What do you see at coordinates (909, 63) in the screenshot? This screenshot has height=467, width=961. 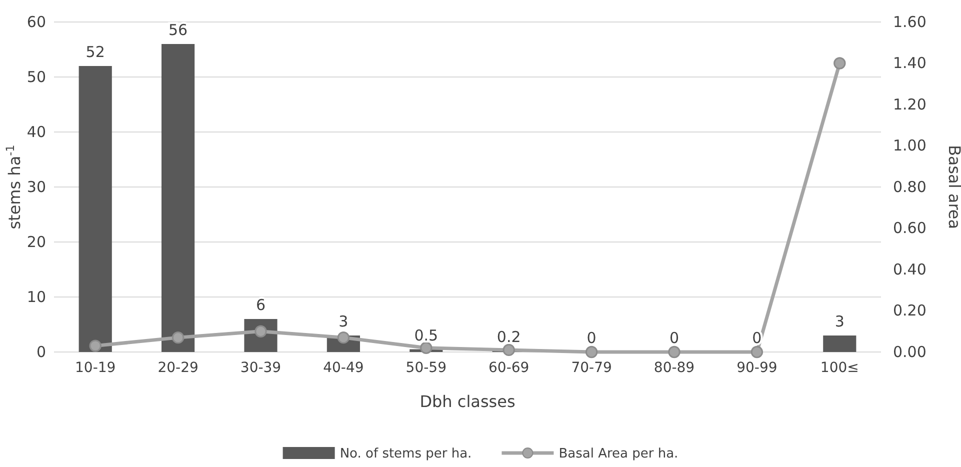 I see `y2-tick-label: 1.40` at bounding box center [909, 63].